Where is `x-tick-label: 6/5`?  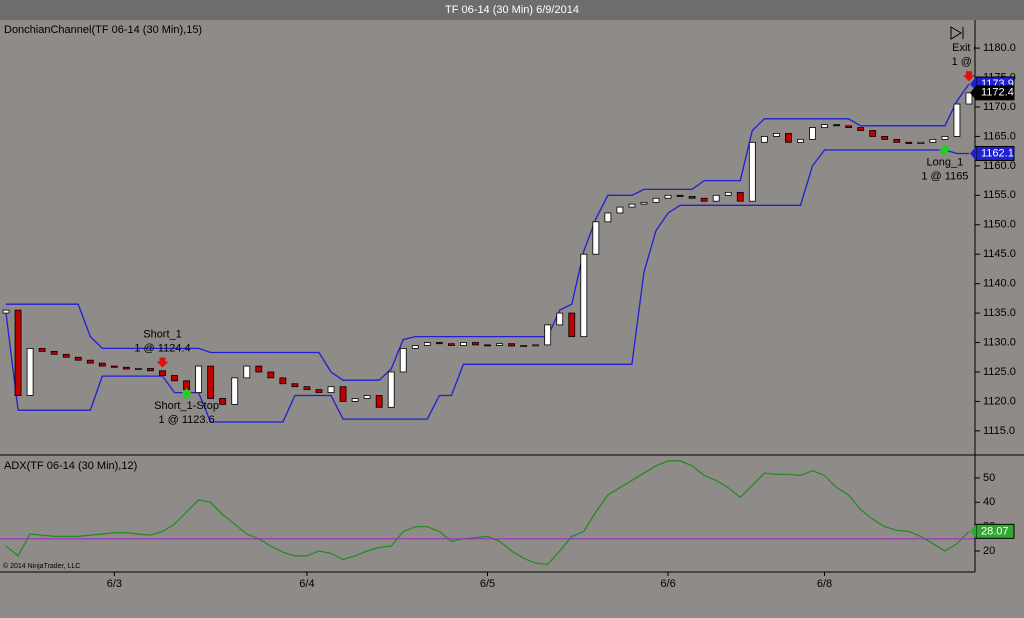 x-tick-label: 6/5 is located at coordinates (487, 584).